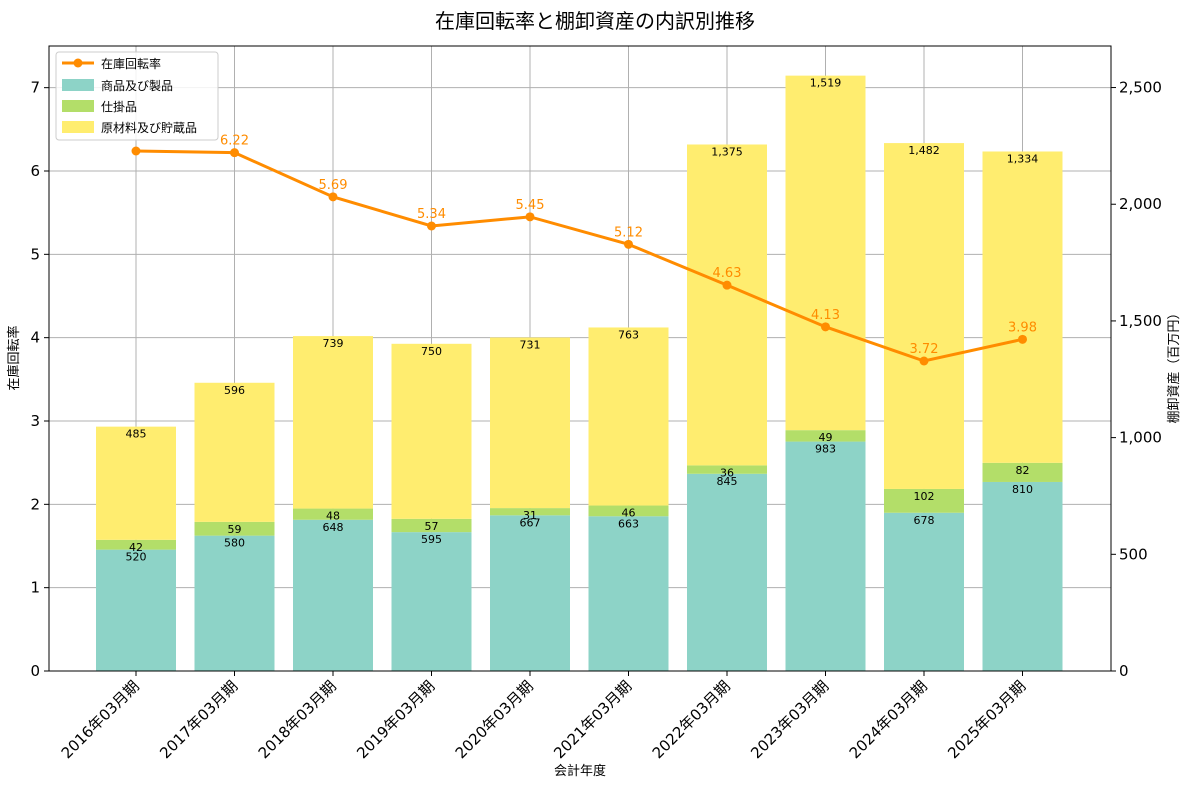 The width and height of the screenshot is (1190, 789). What do you see at coordinates (826, 83) in the screenshot?
I see `bar-value-label: 1,519` at bounding box center [826, 83].